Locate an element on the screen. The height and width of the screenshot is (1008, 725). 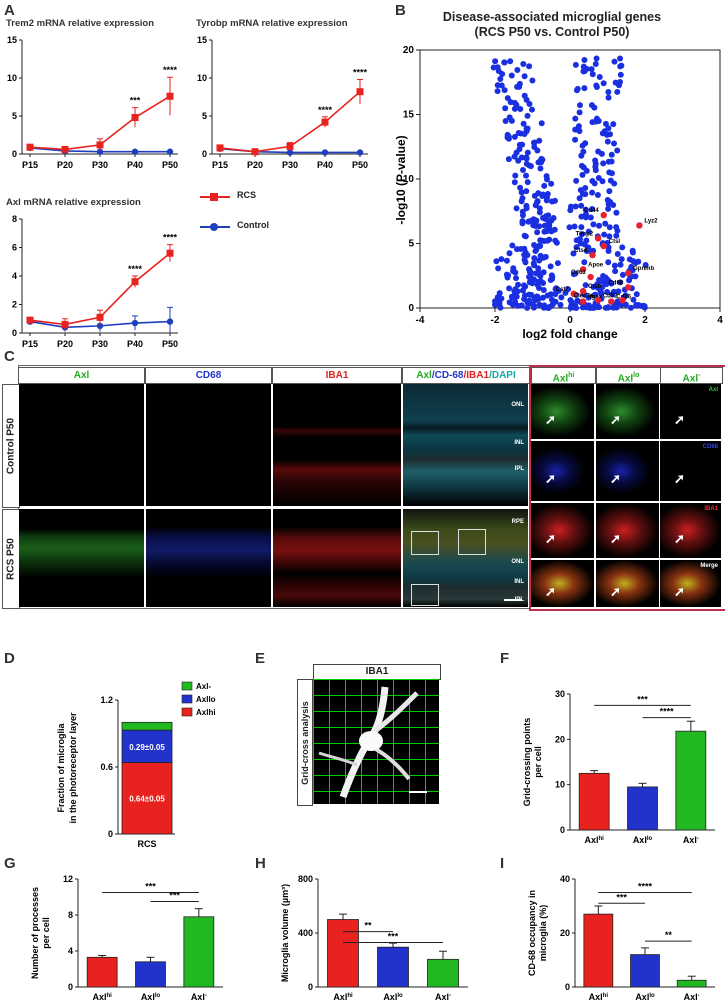
gene-label: Itgax is located at coordinates (595, 298).